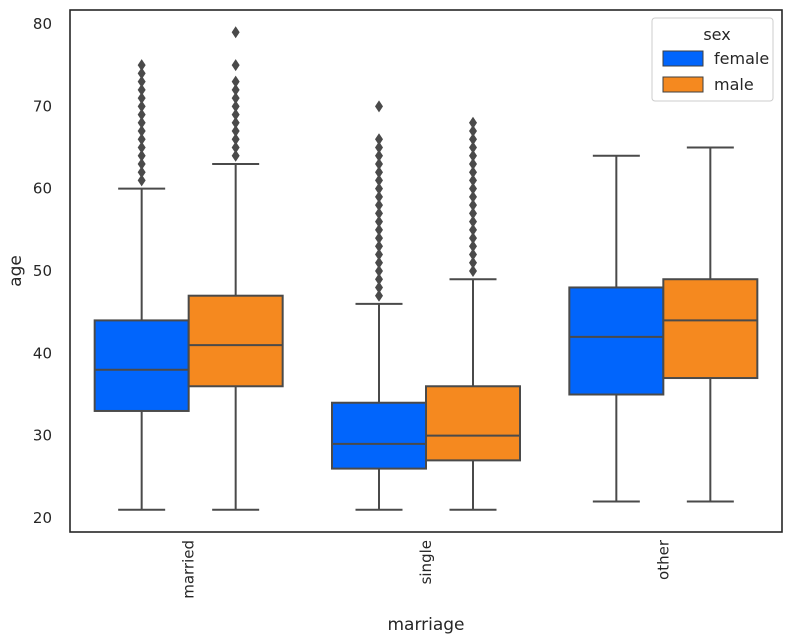  Describe the element at coordinates (716, 34) in the screenshot. I see `legend-title: sex` at that location.